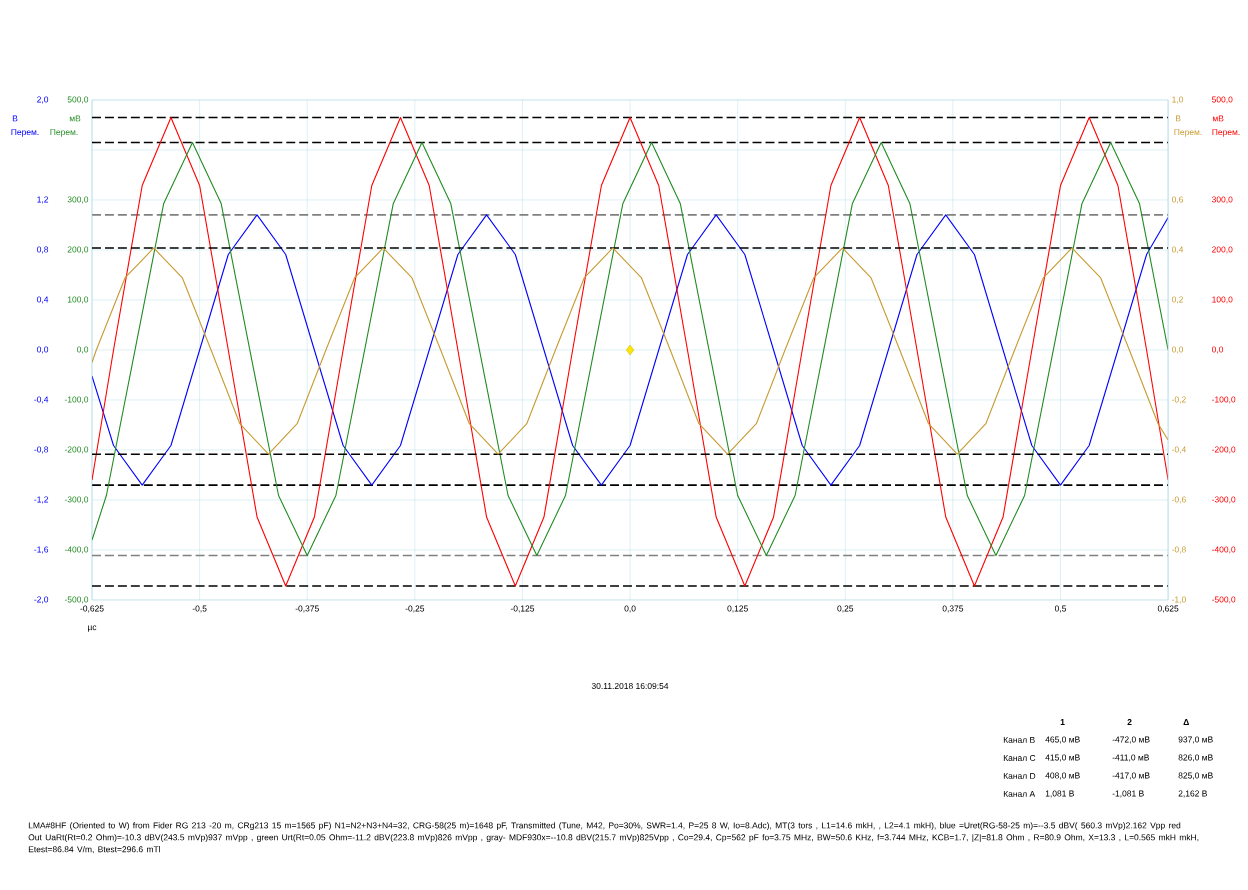 Image resolution: width=1248 pixels, height=890 pixels. What do you see at coordinates (1130, 758) in the screenshot?
I see `text: -411,0 мВ` at bounding box center [1130, 758].